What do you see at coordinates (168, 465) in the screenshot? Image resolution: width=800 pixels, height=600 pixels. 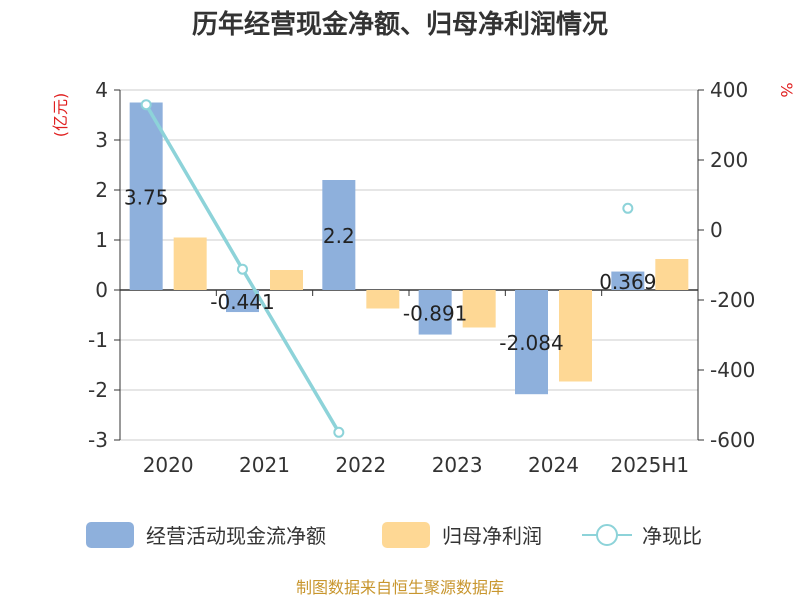 I see `x-tick-label: 2020` at bounding box center [168, 465].